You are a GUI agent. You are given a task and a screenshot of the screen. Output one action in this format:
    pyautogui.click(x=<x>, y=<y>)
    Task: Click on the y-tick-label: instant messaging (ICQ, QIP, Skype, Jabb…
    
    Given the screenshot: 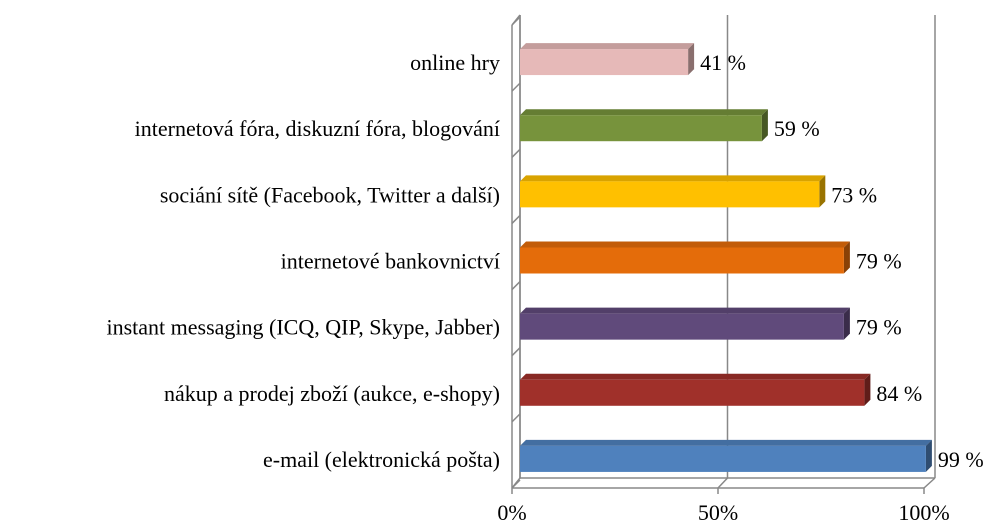 What is the action you would take?
    pyautogui.click(x=303, y=327)
    